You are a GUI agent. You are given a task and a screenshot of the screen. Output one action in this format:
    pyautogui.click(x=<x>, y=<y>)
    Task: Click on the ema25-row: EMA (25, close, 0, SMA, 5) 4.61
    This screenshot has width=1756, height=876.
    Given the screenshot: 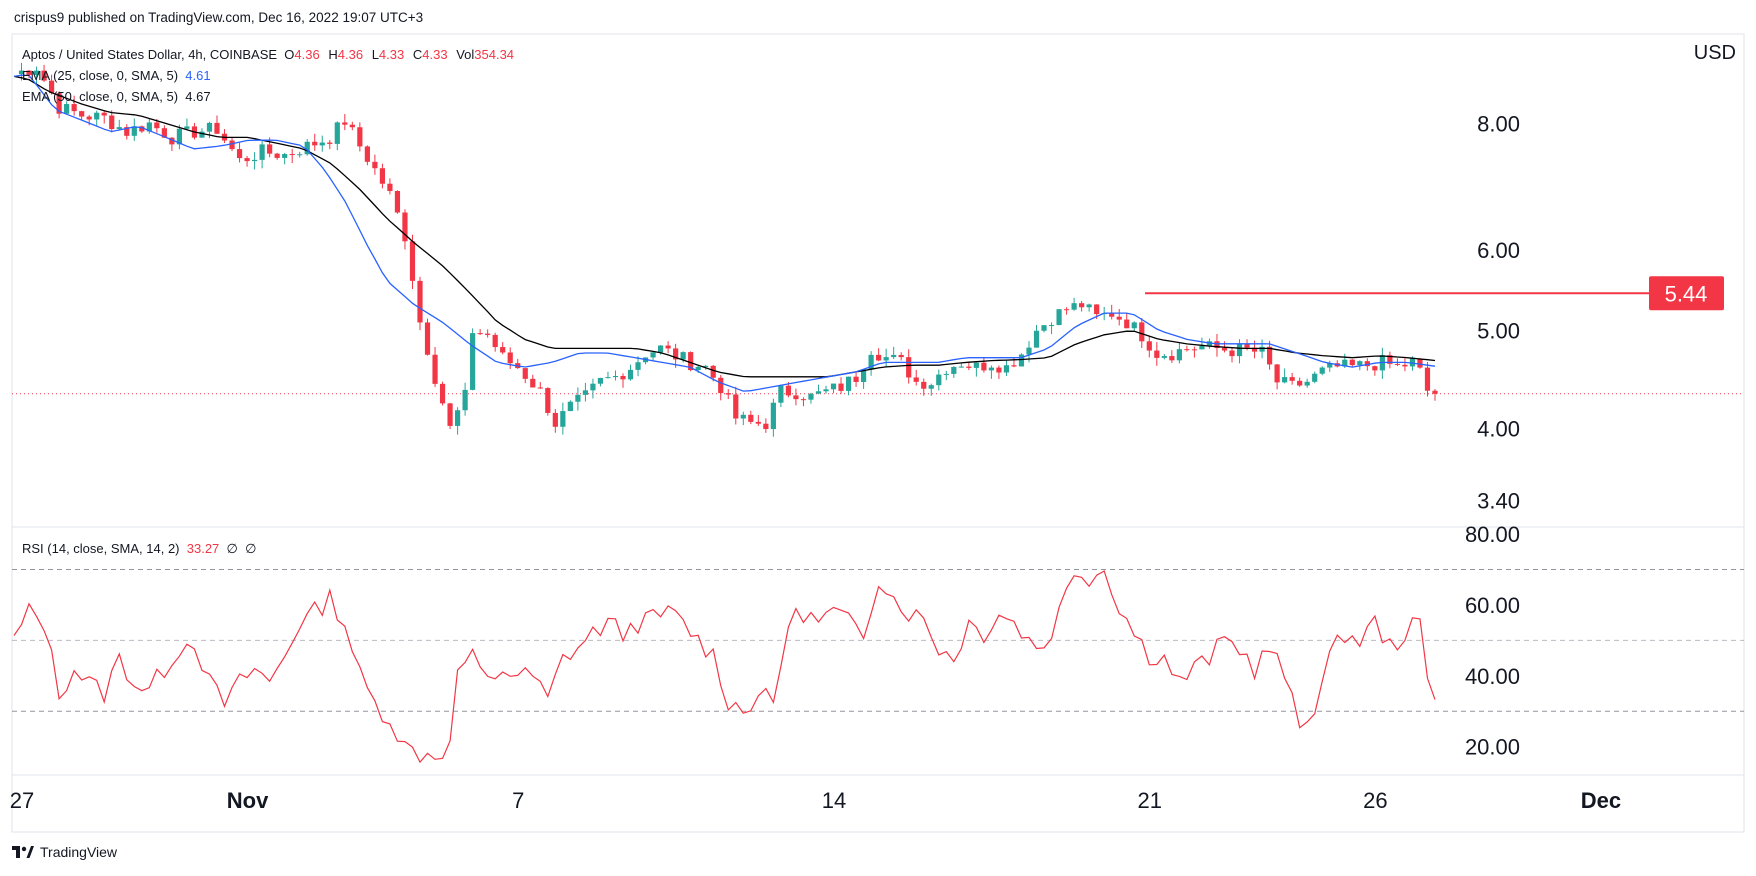 What is the action you would take?
    pyautogui.click(x=270, y=75)
    